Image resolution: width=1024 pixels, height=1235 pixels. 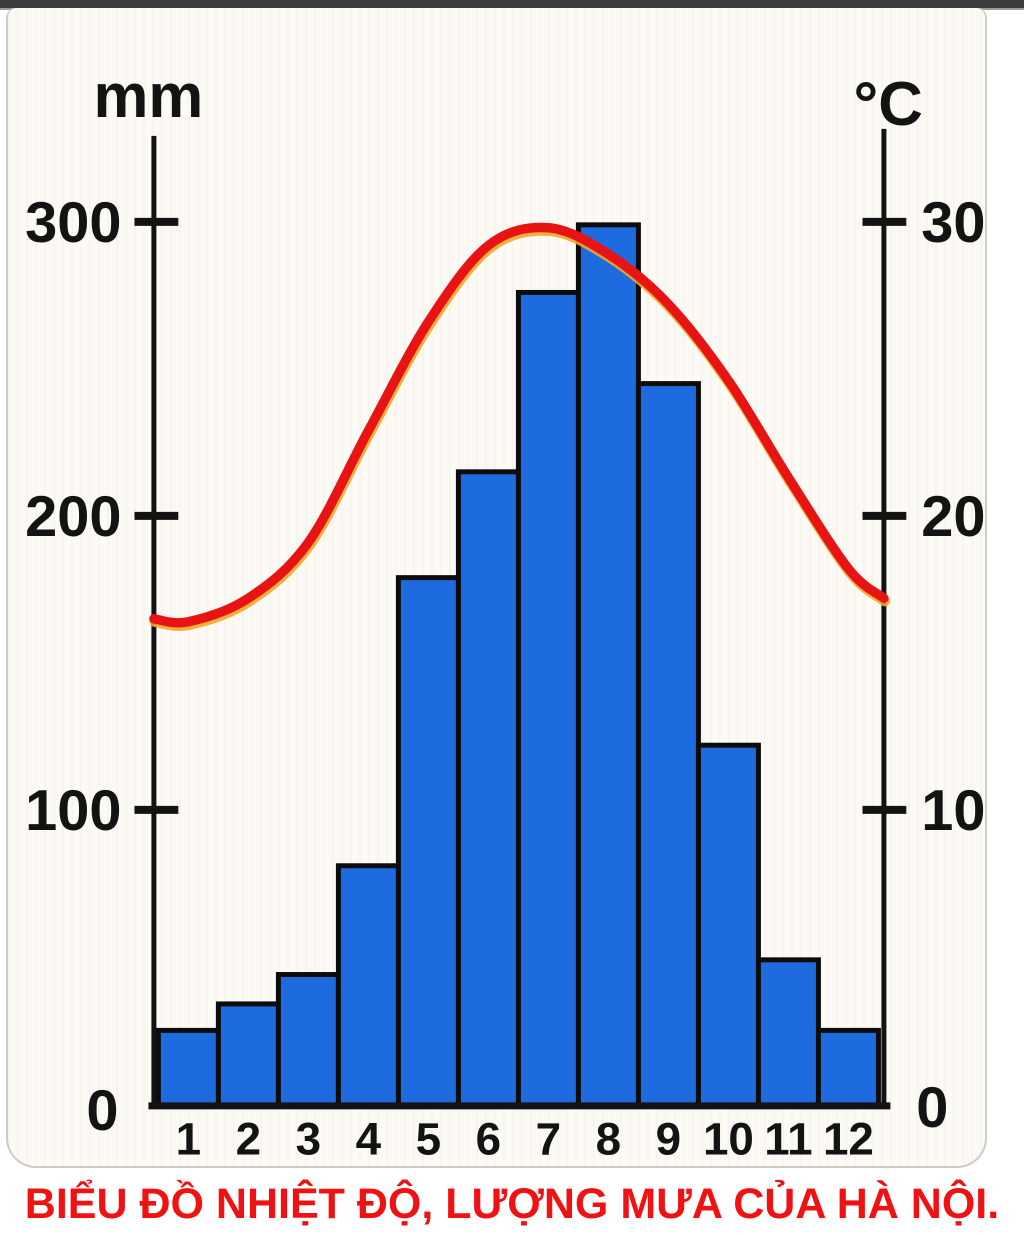 What do you see at coordinates (953, 223) in the screenshot?
I see `right-tick-label-30: 30` at bounding box center [953, 223].